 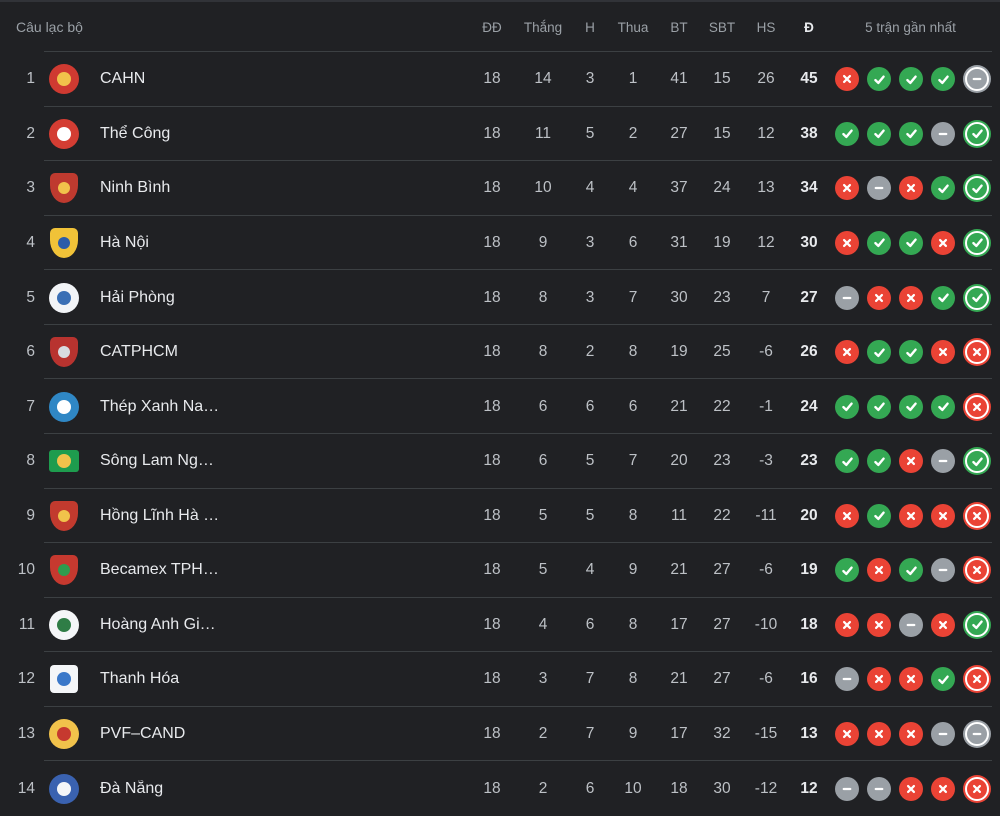 I want to click on goal-diff-cell: -12, so click(x=766, y=788).